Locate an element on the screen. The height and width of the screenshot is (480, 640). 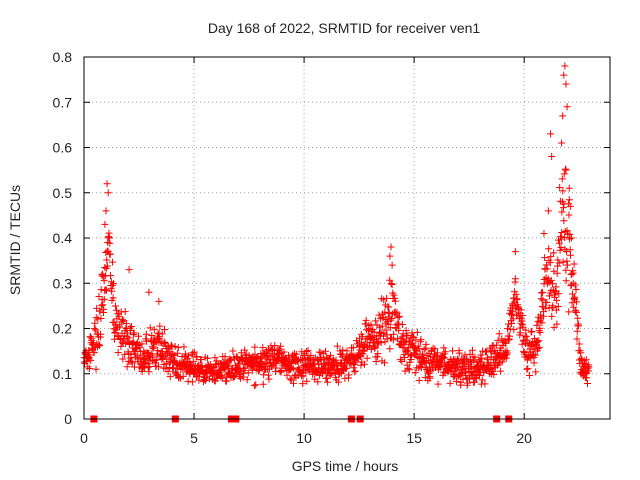
x-axis-label: GPS time / hours is located at coordinates (345, 466).